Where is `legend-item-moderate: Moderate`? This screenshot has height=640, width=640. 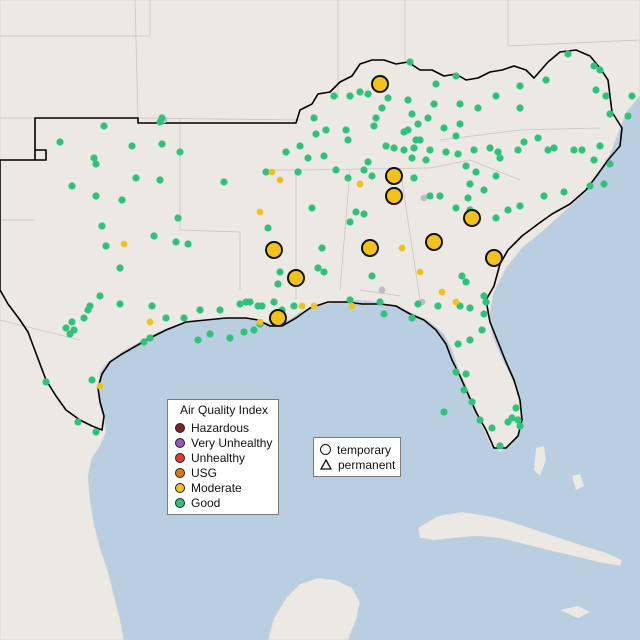
legend-item-moderate: Moderate is located at coordinates (208, 487).